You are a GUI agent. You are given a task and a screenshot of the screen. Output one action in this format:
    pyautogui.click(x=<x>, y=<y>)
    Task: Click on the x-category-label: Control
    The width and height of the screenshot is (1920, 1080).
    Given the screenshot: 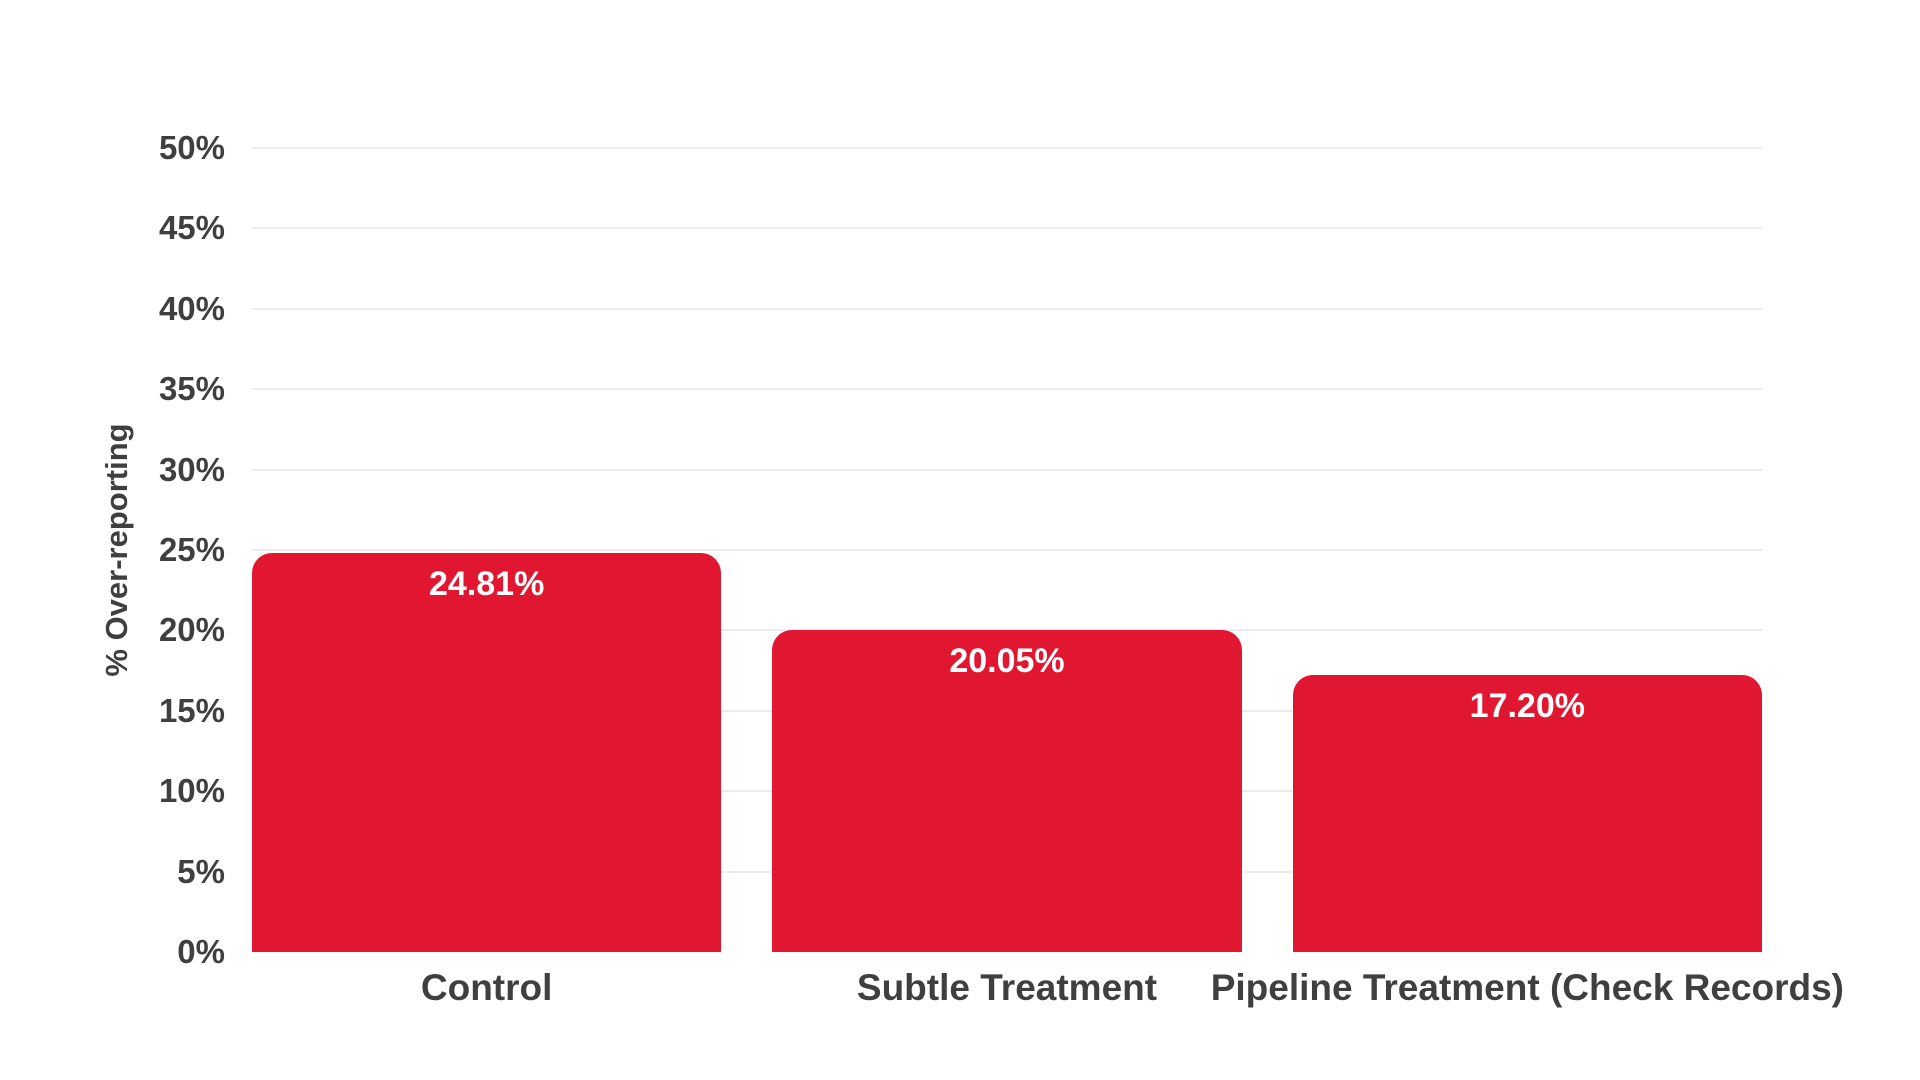 What is the action you would take?
    pyautogui.click(x=486, y=987)
    